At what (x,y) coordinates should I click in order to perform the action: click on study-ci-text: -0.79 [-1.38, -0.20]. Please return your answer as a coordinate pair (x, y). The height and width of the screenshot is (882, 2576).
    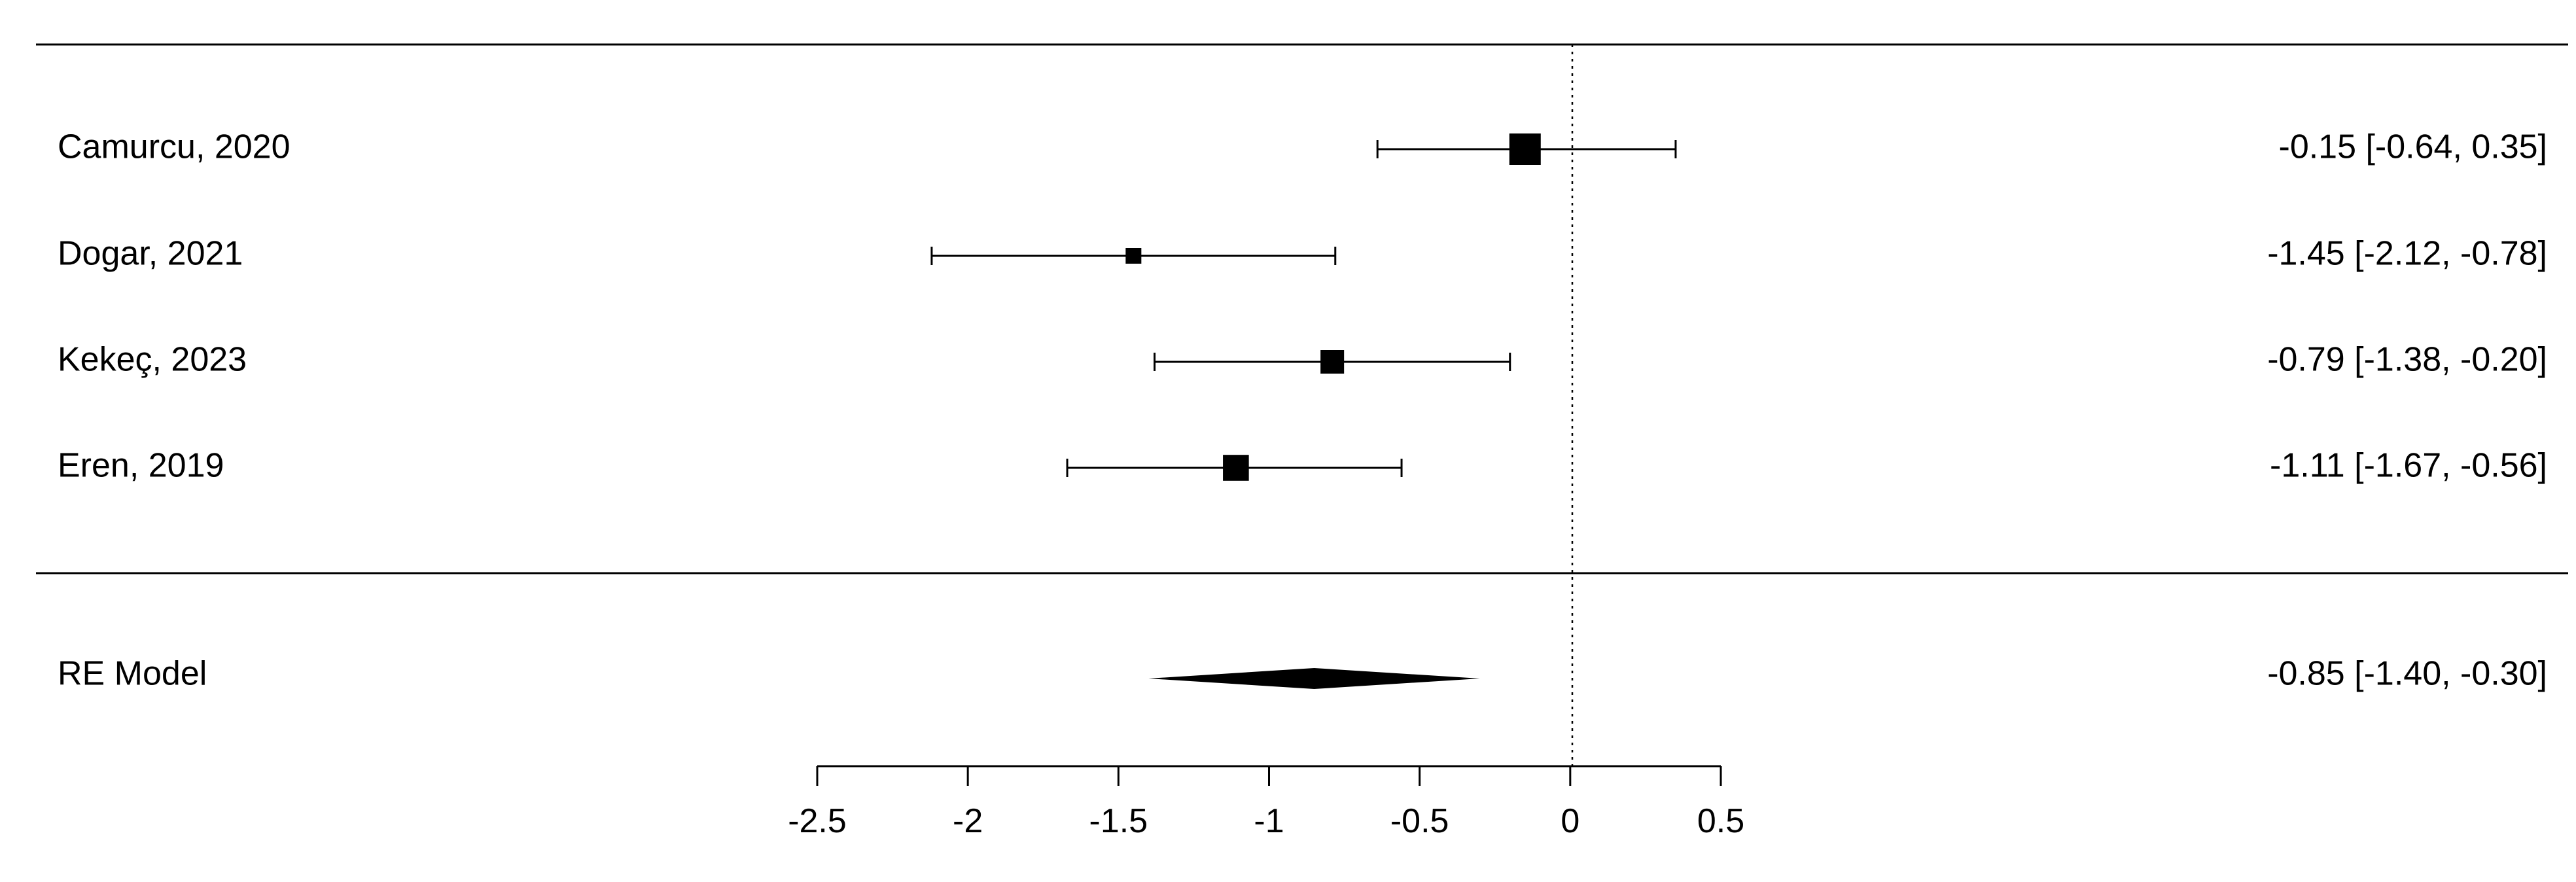
    Looking at the image, I should click on (2407, 360).